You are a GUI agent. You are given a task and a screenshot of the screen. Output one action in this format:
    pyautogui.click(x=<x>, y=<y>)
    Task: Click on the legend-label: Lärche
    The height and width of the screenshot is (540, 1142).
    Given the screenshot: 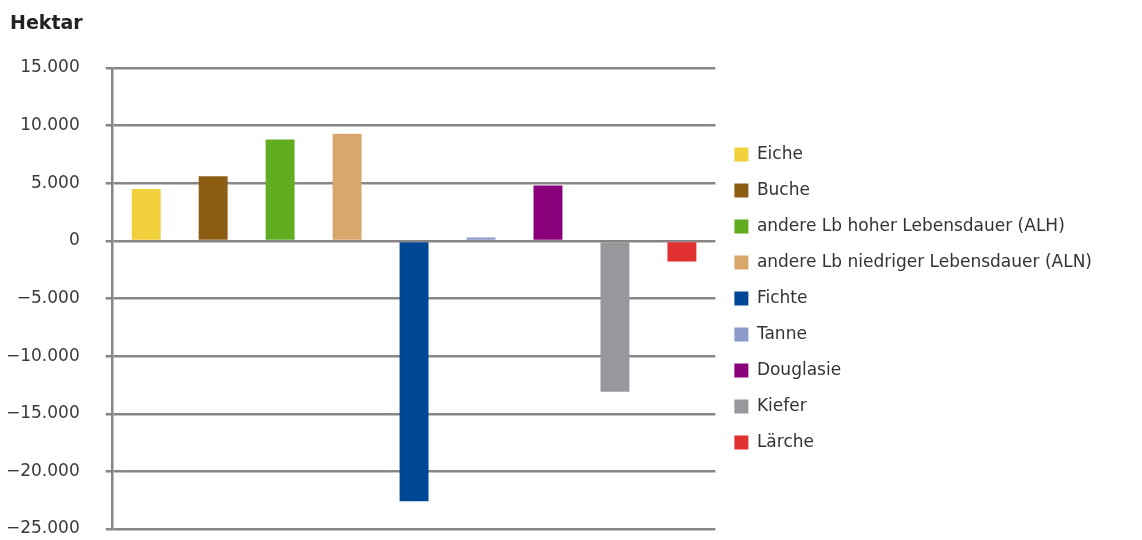 What is the action you would take?
    pyautogui.click(x=785, y=440)
    